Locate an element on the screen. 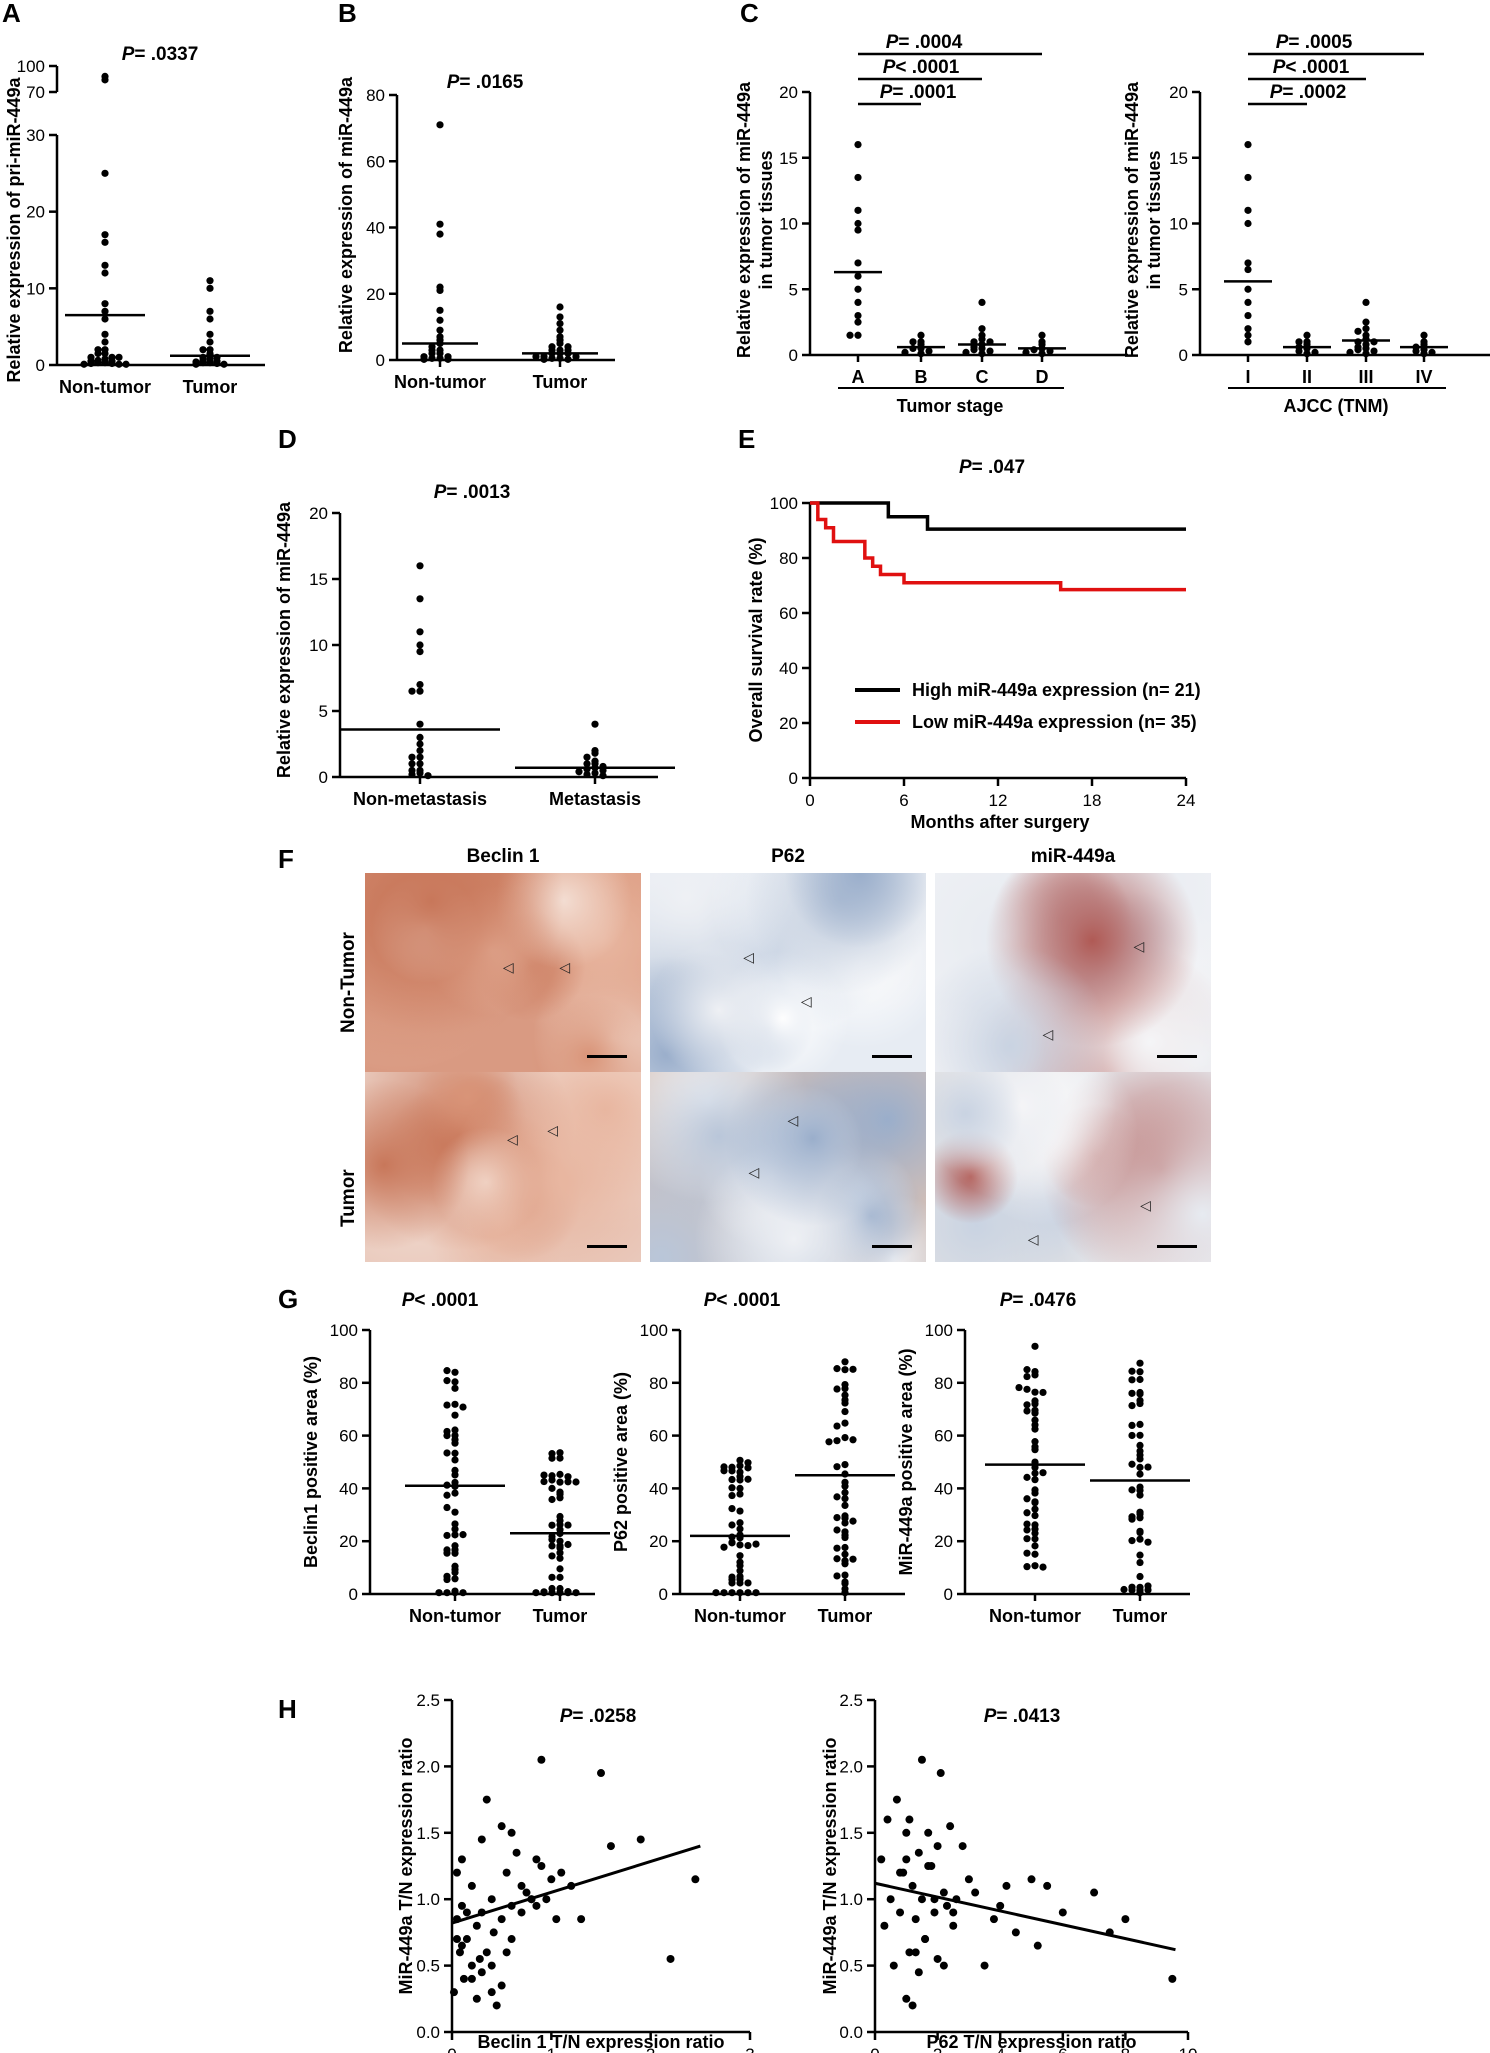 Image resolution: width=1490 pixels, height=2053 pixels. micrograph-mir449a-nontumor: ◁ ◁ is located at coordinates (1073, 972).